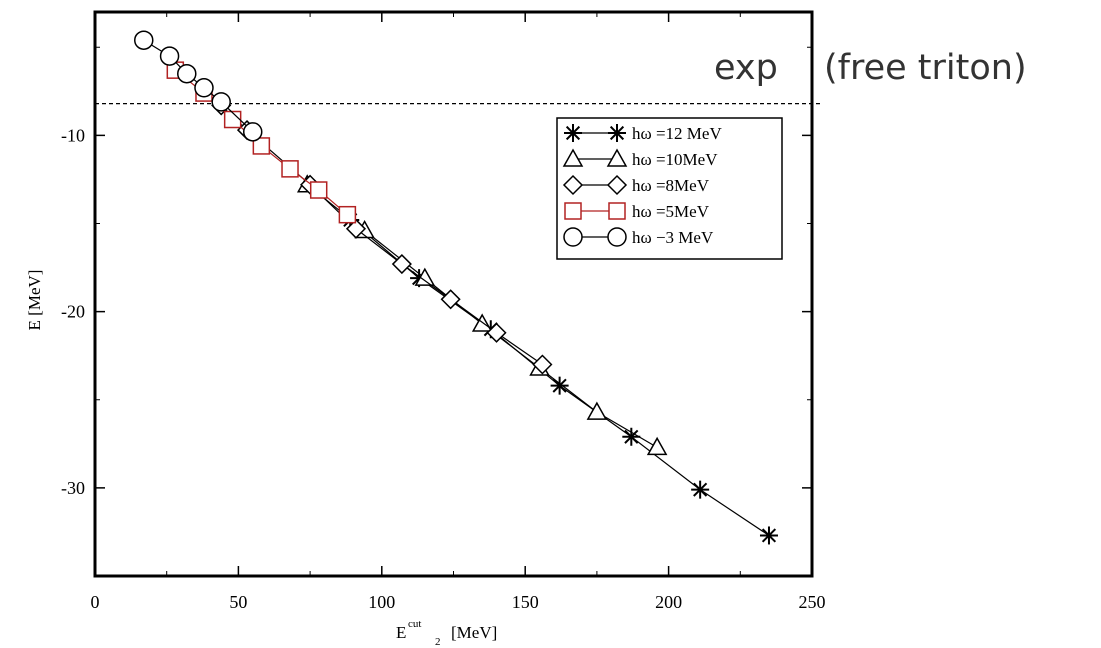  What do you see at coordinates (414, 624) in the screenshot?
I see `x-axis-label-superscript: cut` at bounding box center [414, 624].